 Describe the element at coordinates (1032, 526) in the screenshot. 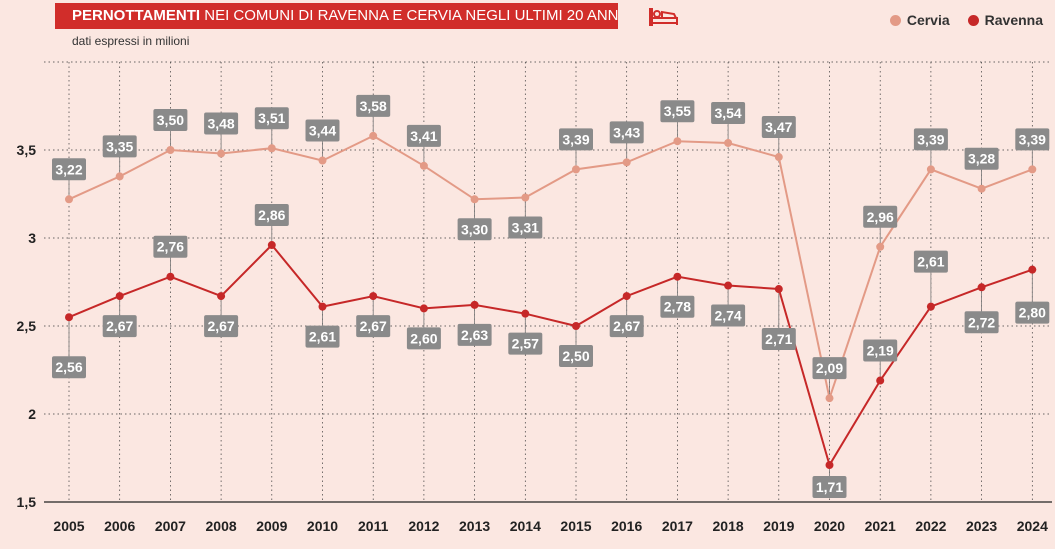

I see `x-tick-label: 2024` at that location.